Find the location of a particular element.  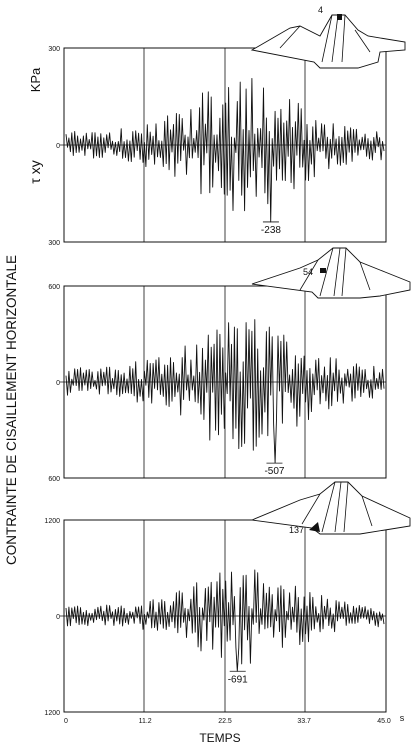

panel-1-dam-outline is located at coordinates (328, 41).